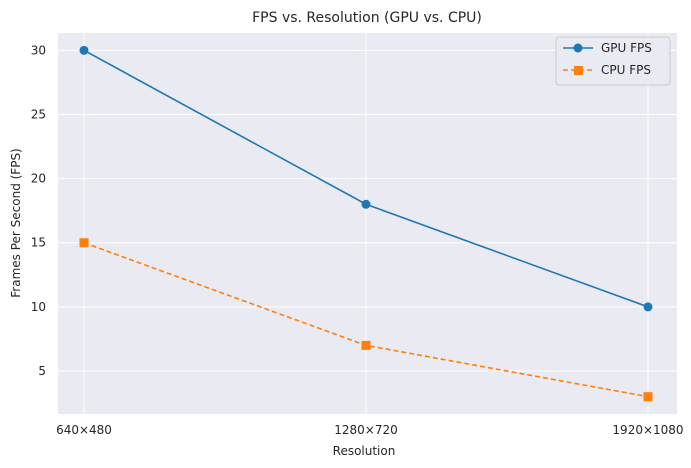 Image resolution: width=691 pixels, height=468 pixels. I want to click on y-tick-label: 10, so click(38, 307).